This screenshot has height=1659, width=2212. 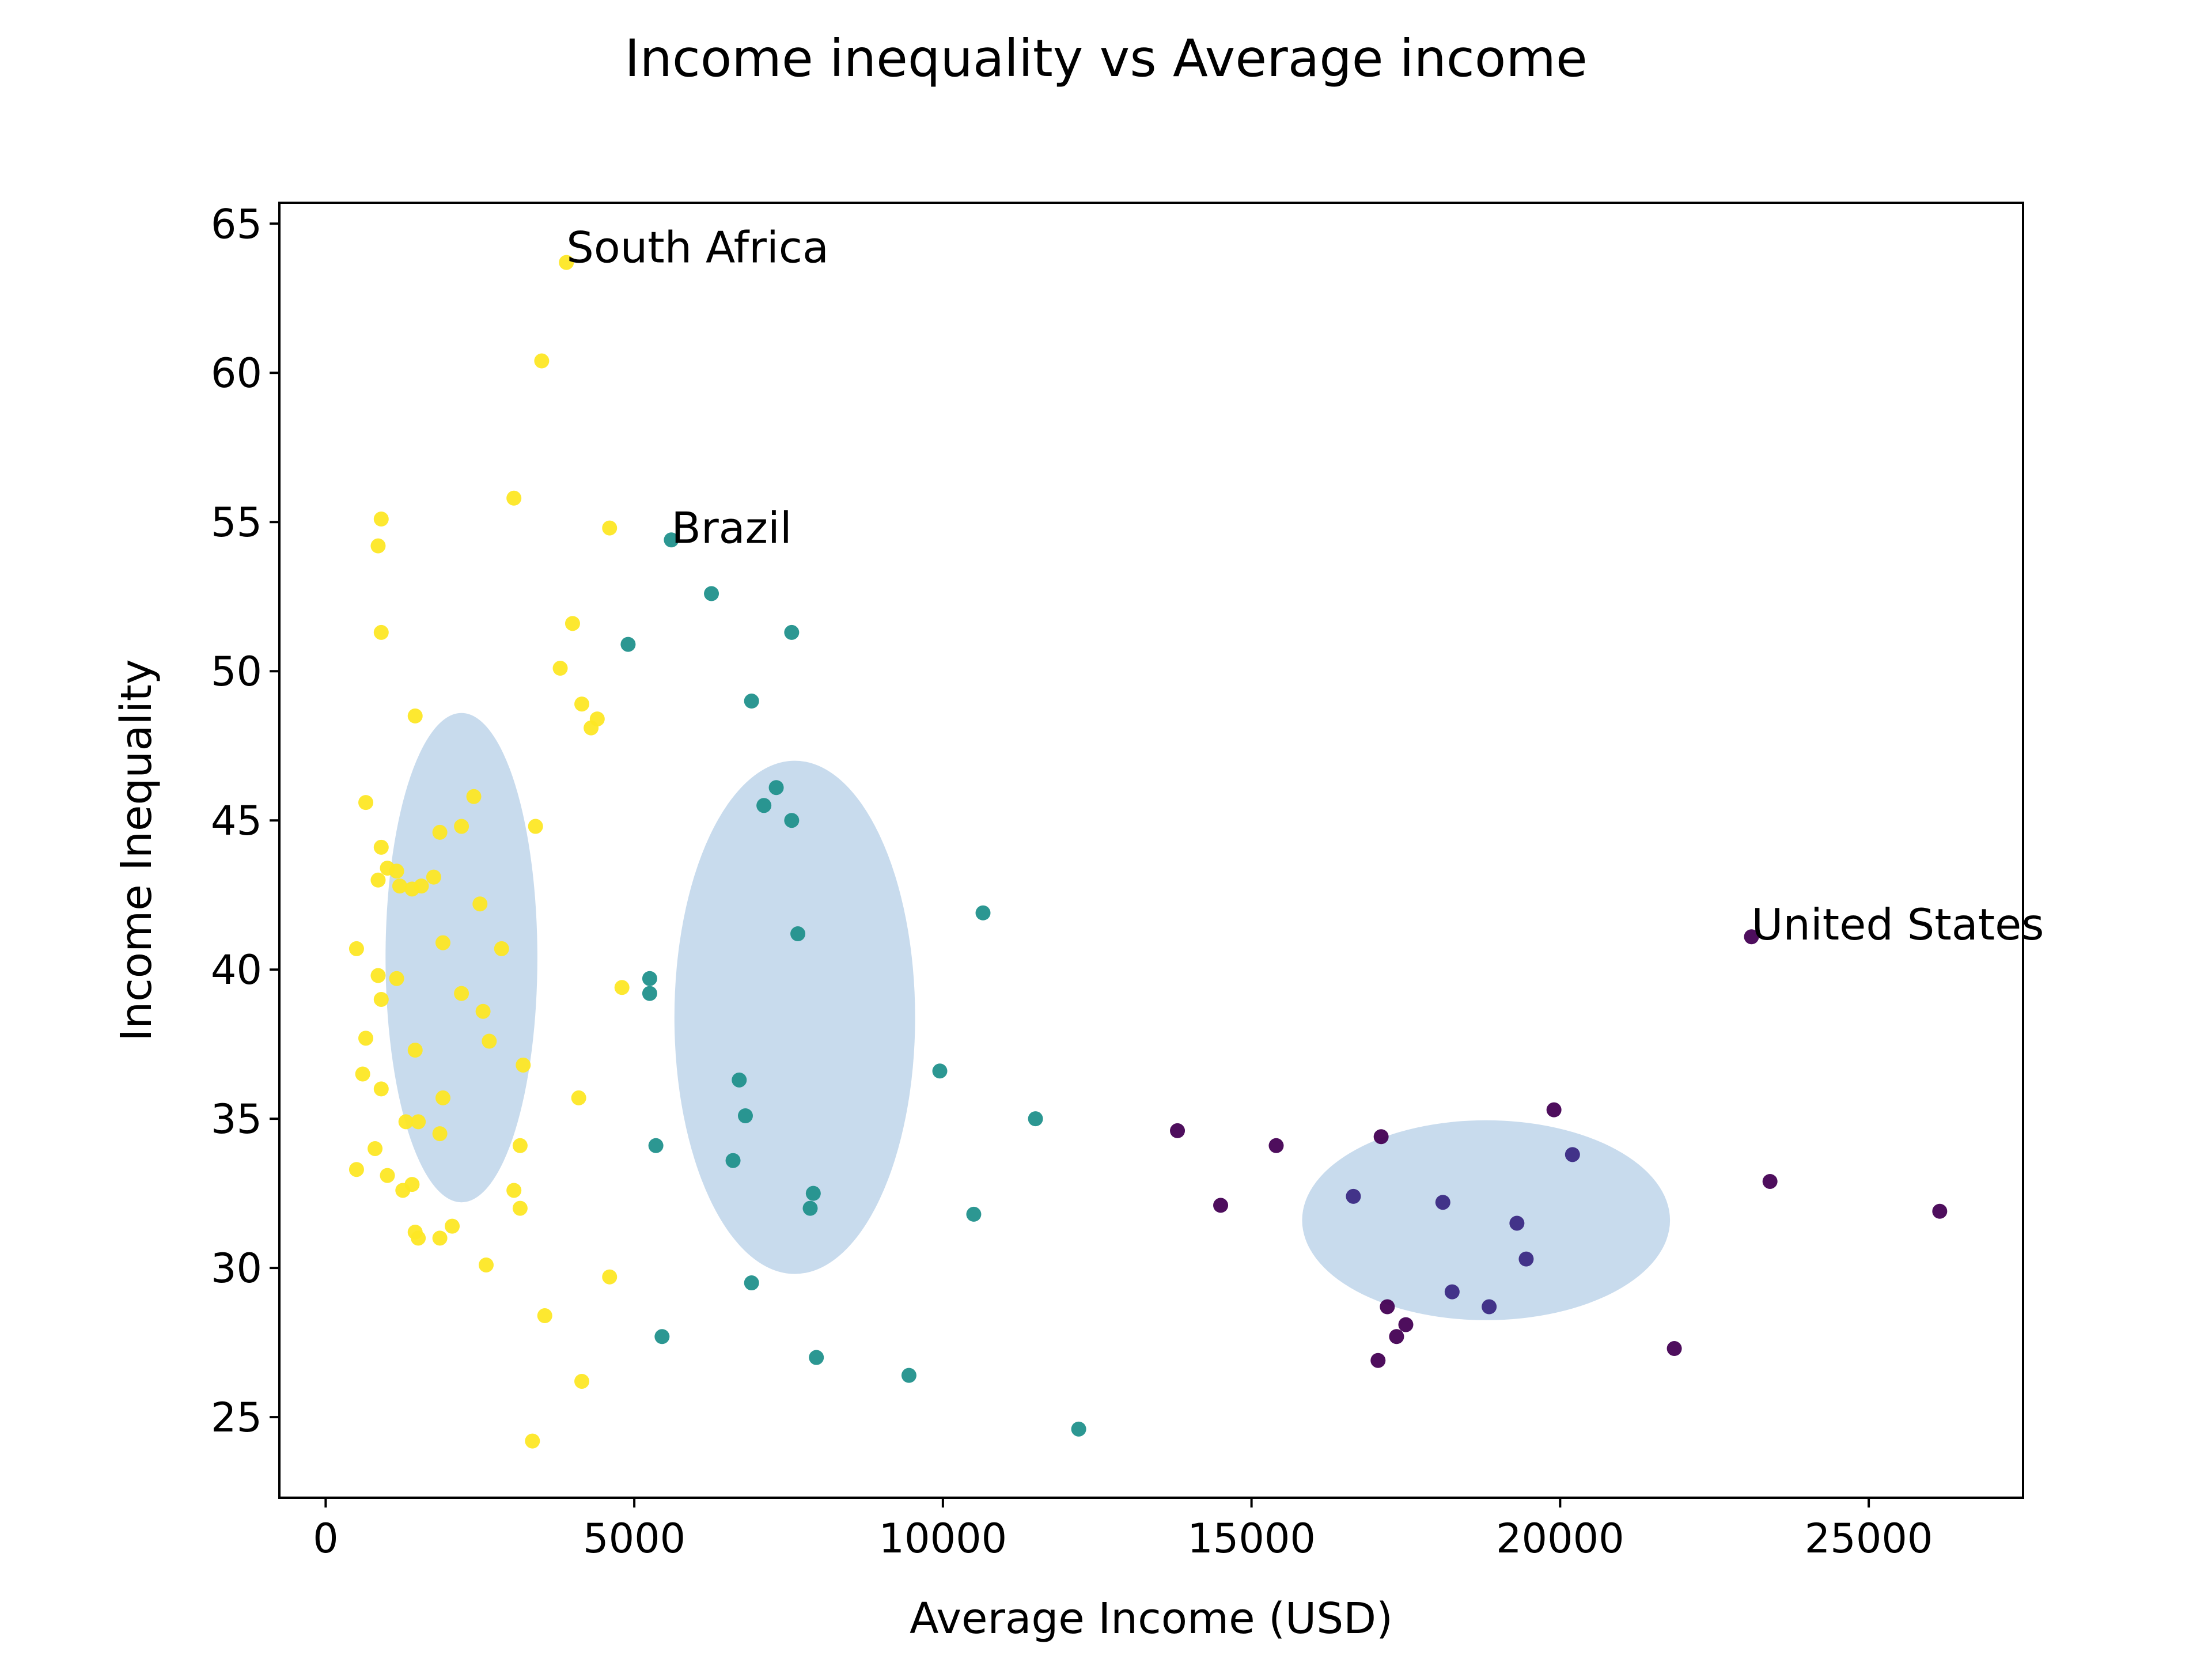 I want to click on y-tick-label: 35, so click(x=236, y=1119).